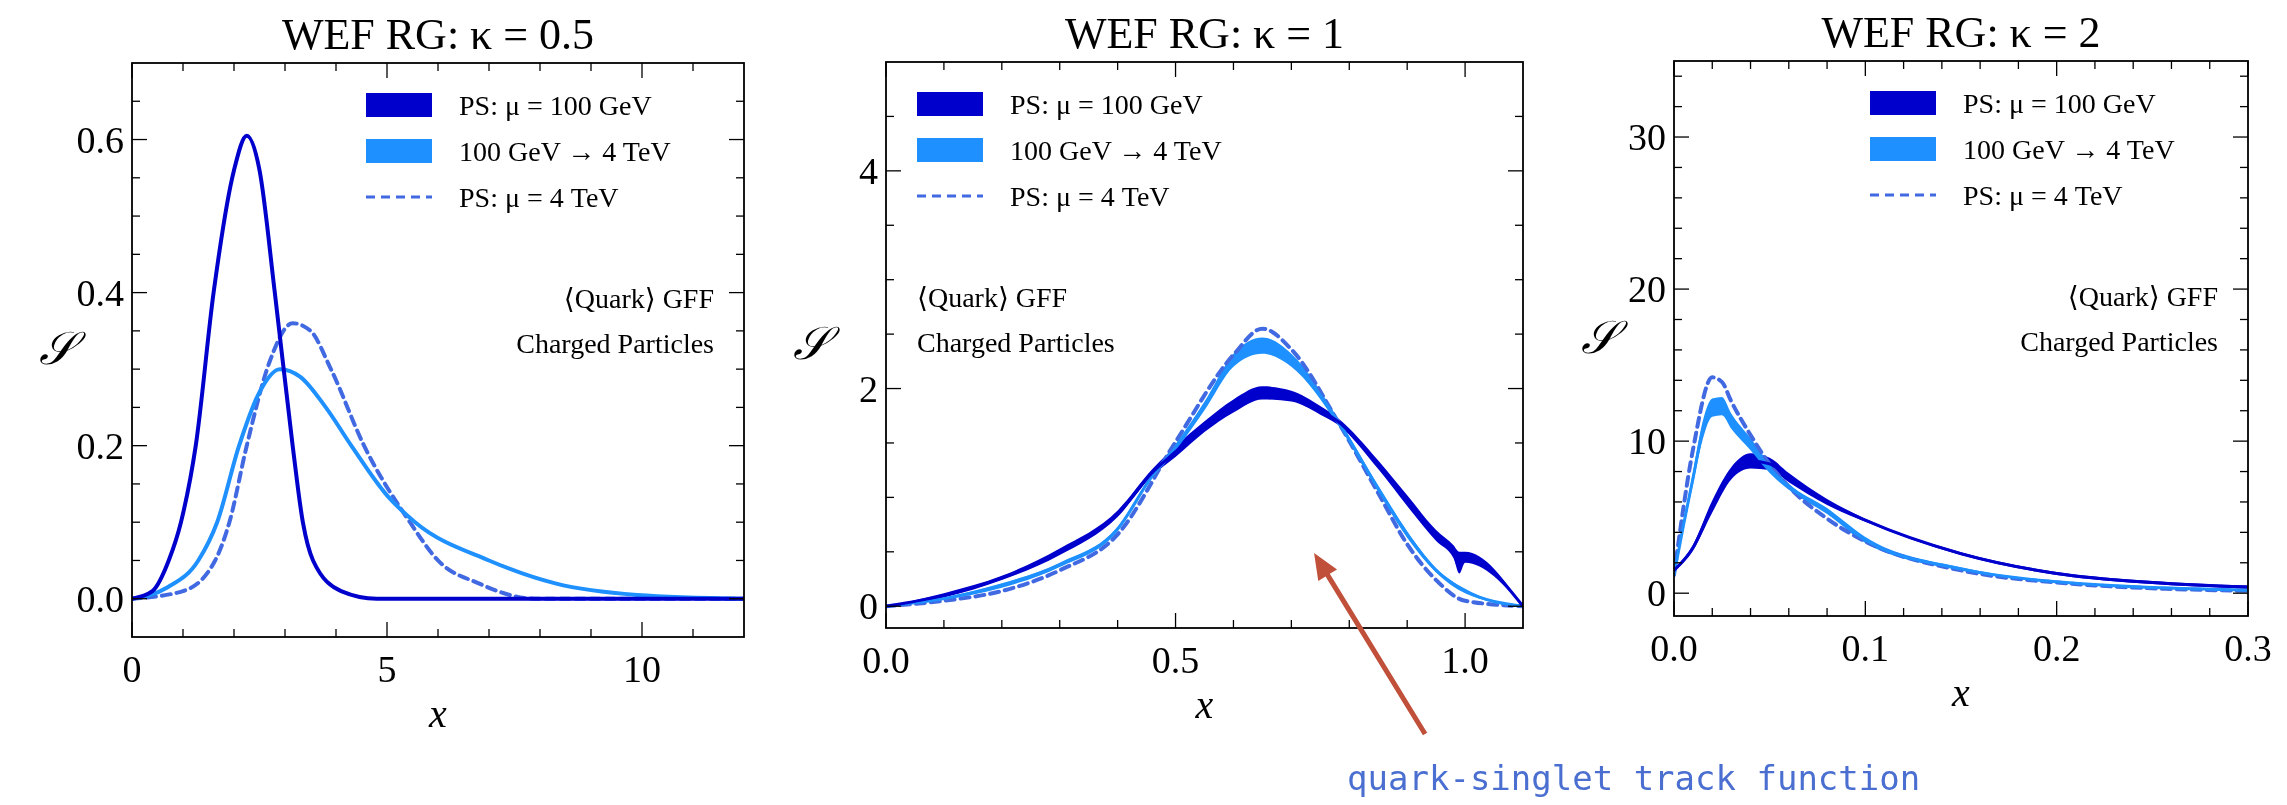 The height and width of the screenshot is (805, 2287). I want to click on y-tick-label: 4, so click(868, 170).